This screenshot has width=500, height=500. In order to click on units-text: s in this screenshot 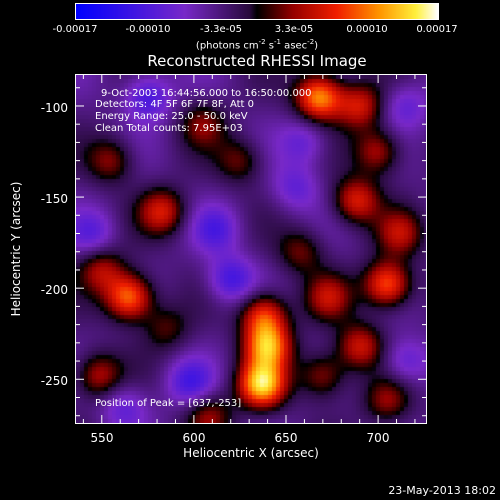, I will do `click(270, 46)`.